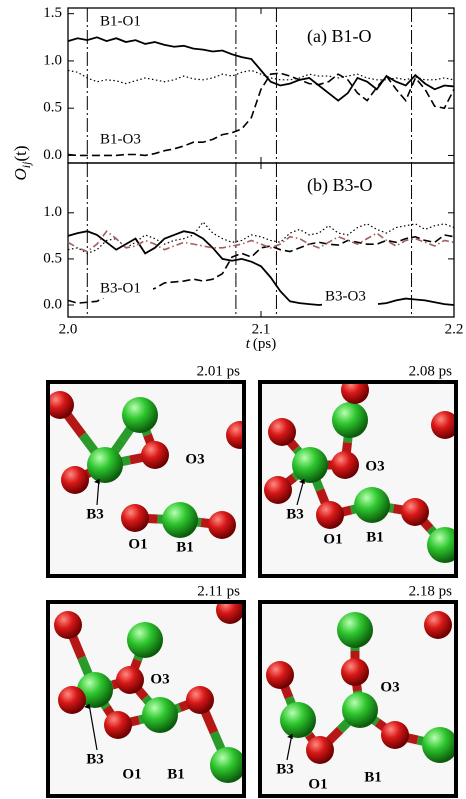 The width and height of the screenshot is (466, 799). I want to click on x-tick-label: 2.1, so click(261, 329).